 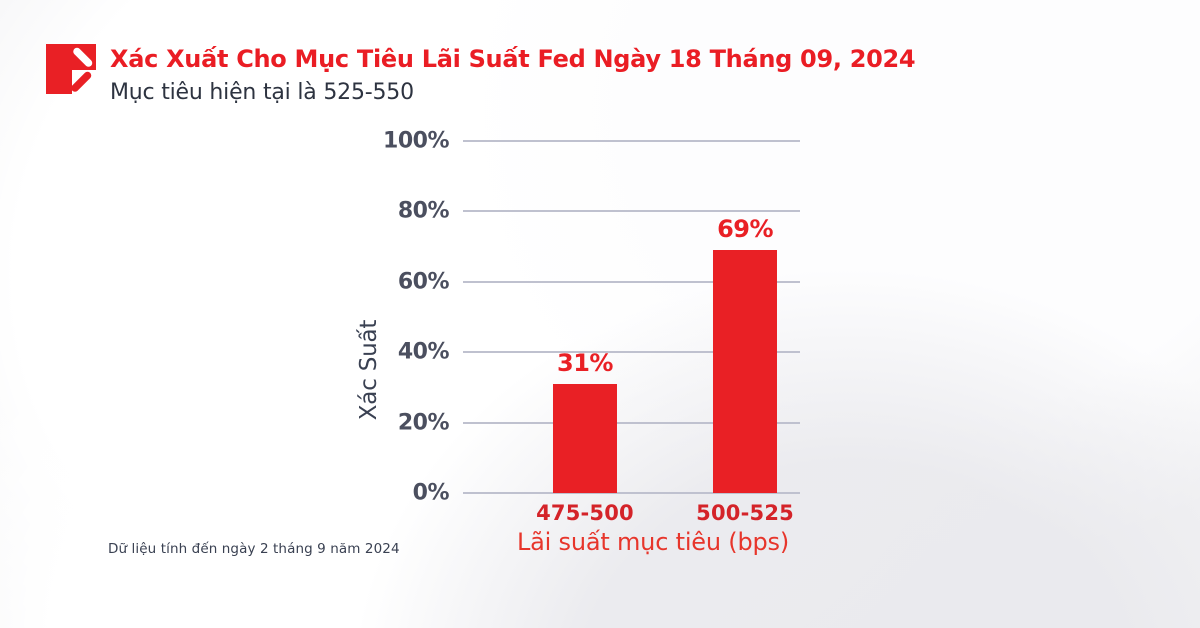 I want to click on y-tick-label: 20%, so click(x=423, y=423).